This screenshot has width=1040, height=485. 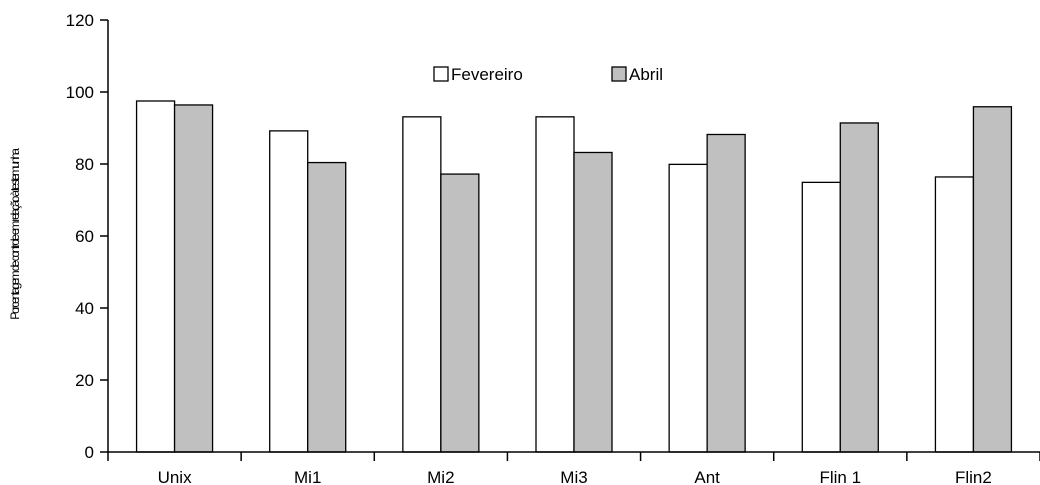 I want to click on x-tick-label: Flin 1, so click(x=840, y=476).